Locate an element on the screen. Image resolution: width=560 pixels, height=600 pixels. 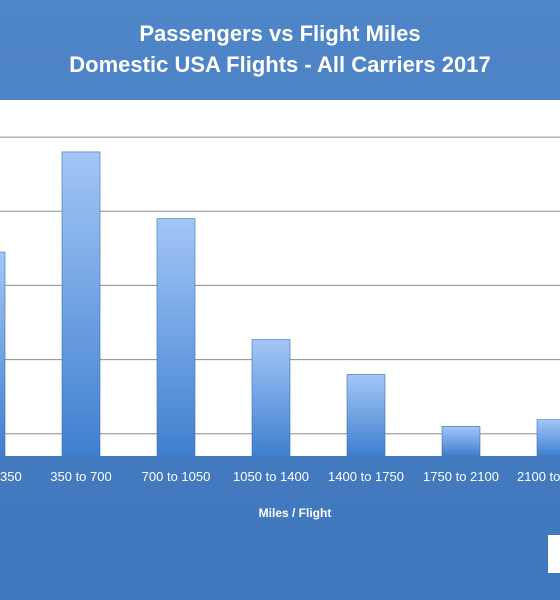
chart-subtitle: Domestic USA Flights - All Carriers 2017 is located at coordinates (280, 64).